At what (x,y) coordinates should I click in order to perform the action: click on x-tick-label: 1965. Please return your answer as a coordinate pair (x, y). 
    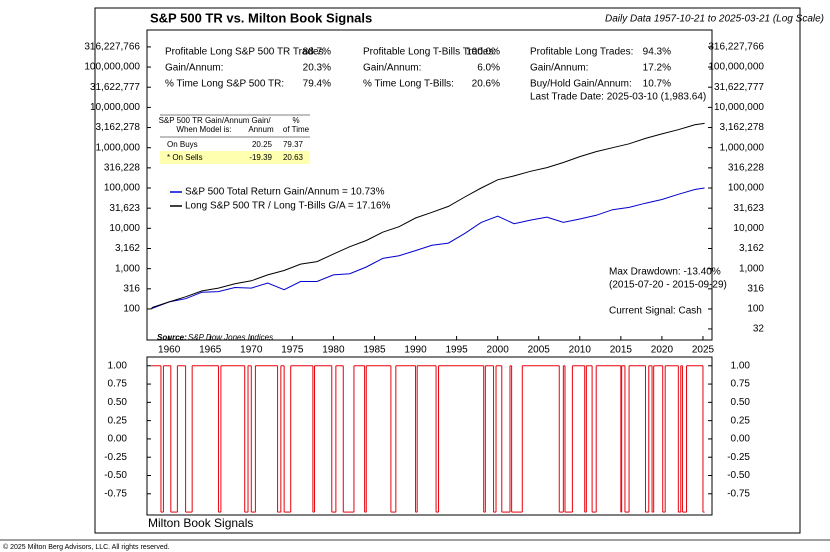
    Looking at the image, I should click on (210, 350).